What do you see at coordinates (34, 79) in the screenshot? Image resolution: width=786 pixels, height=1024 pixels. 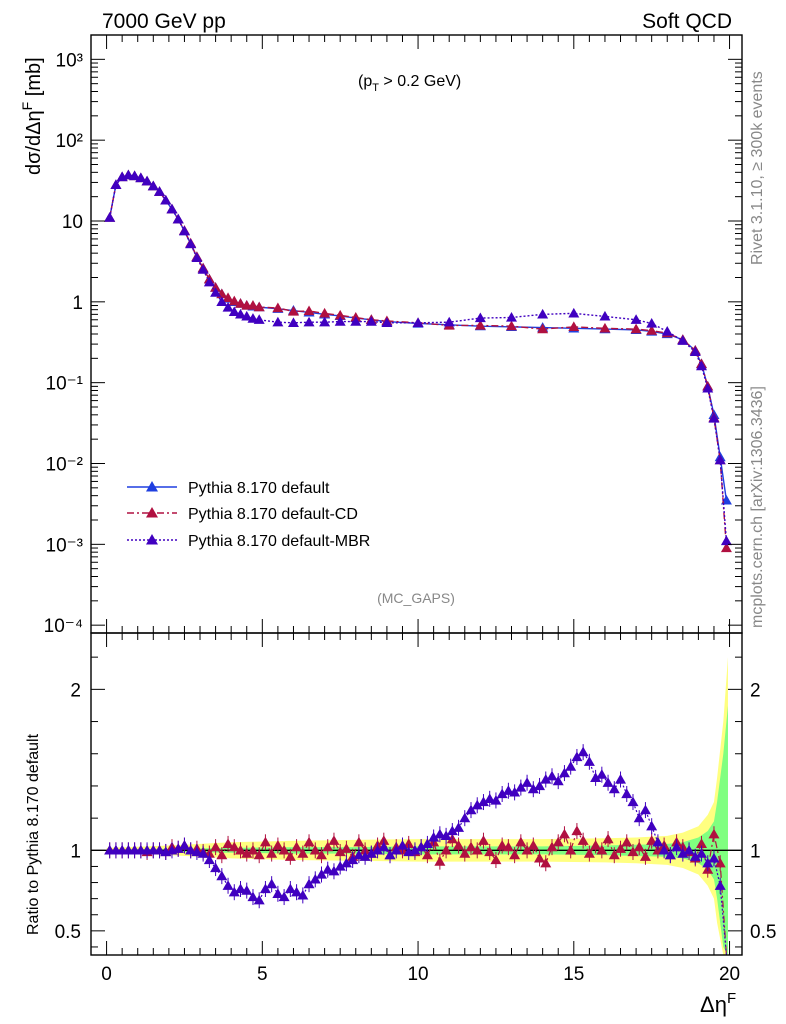 I see `main-y-label-unit: [mb]` at bounding box center [34, 79].